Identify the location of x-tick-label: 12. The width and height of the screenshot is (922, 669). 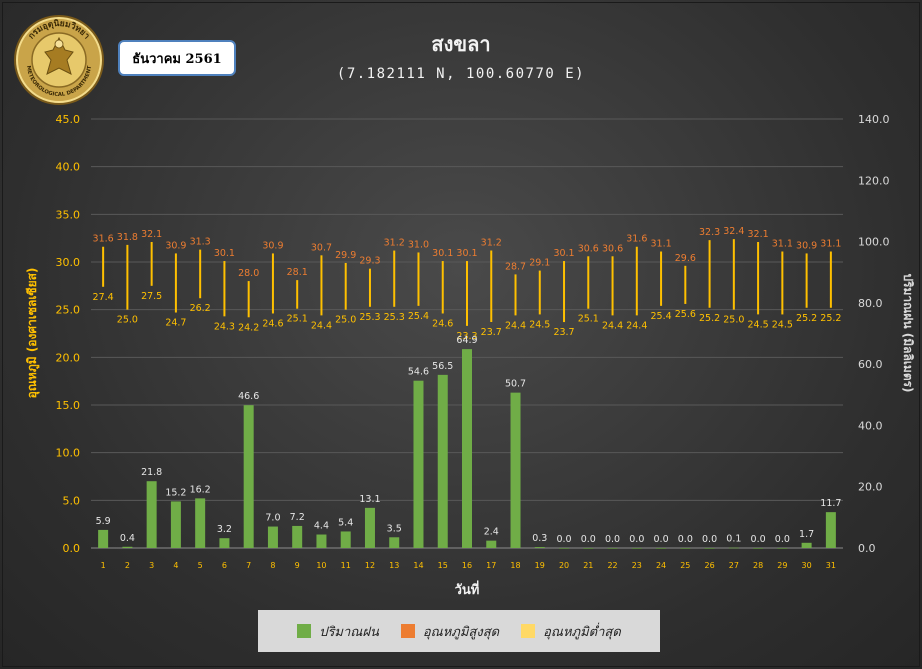
(370, 565).